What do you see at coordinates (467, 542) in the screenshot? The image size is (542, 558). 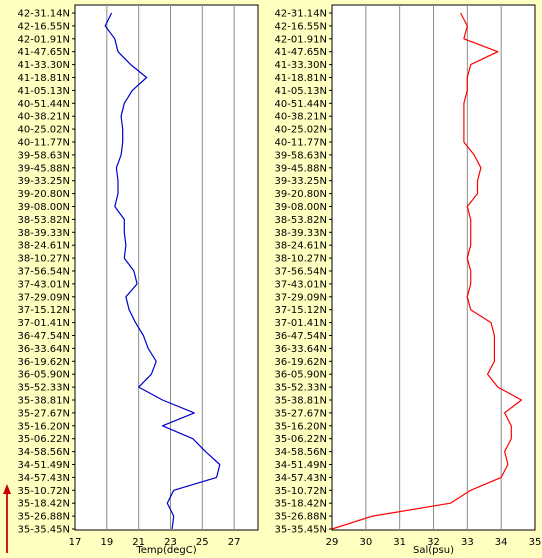 I see `x-tick-label: 33` at bounding box center [467, 542].